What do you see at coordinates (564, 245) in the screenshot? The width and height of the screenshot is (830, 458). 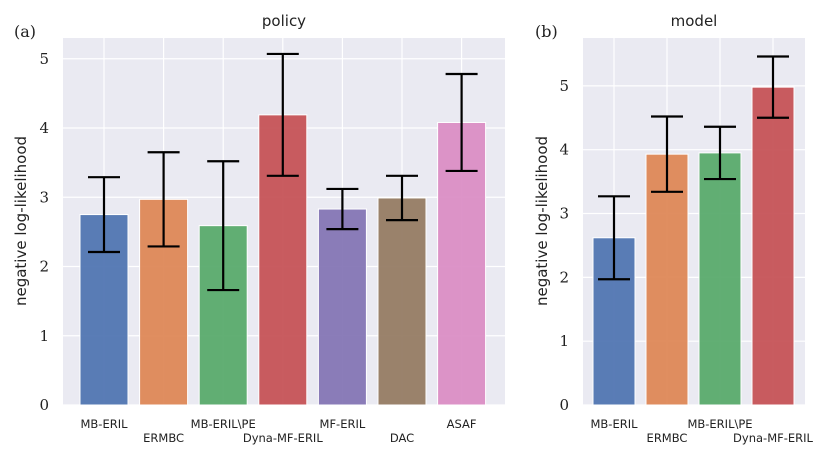 I see `model-y-ticks: 0 1 2 3 4 5` at bounding box center [564, 245].